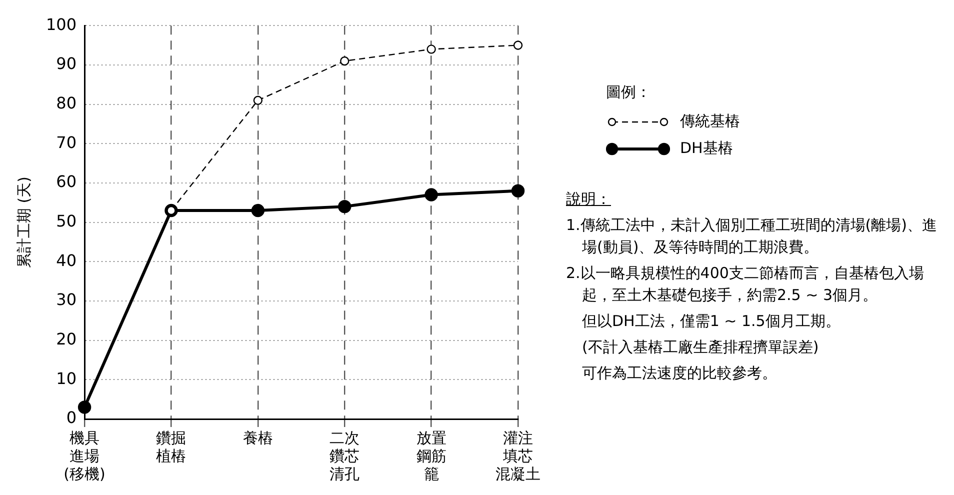 Image resolution: width=954 pixels, height=495 pixels. Describe the element at coordinates (61, 24) in the screenshot. I see `y-tick-label: 100` at that location.